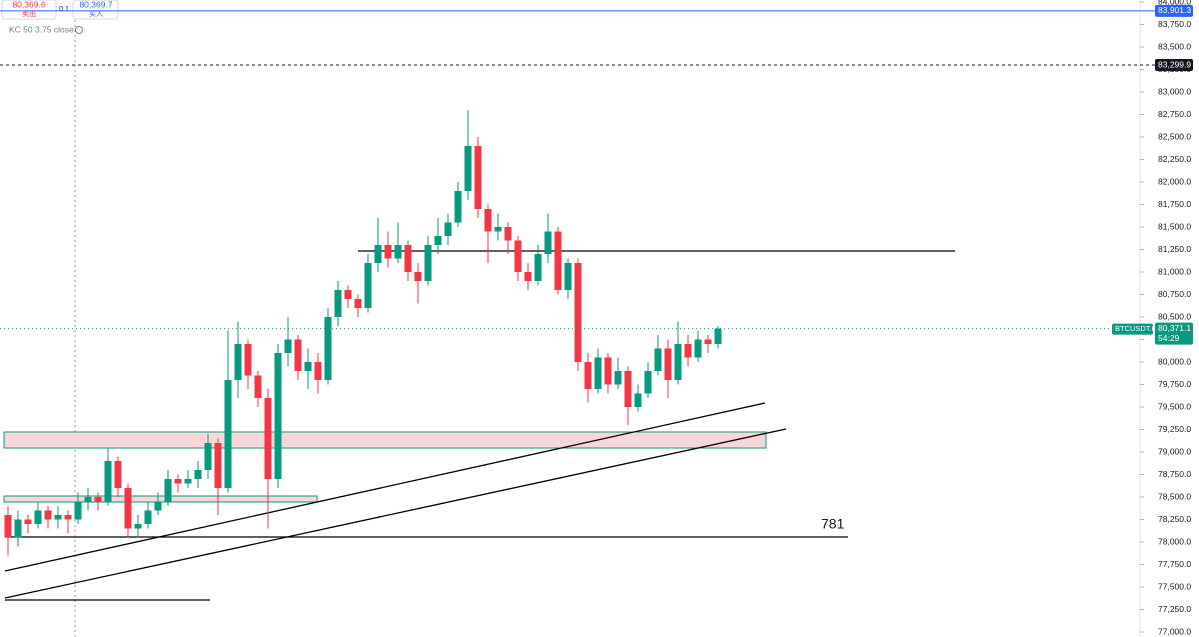  What do you see at coordinates (1174, 429) in the screenshot?
I see `y-tick-label: 79,250.0` at bounding box center [1174, 429].